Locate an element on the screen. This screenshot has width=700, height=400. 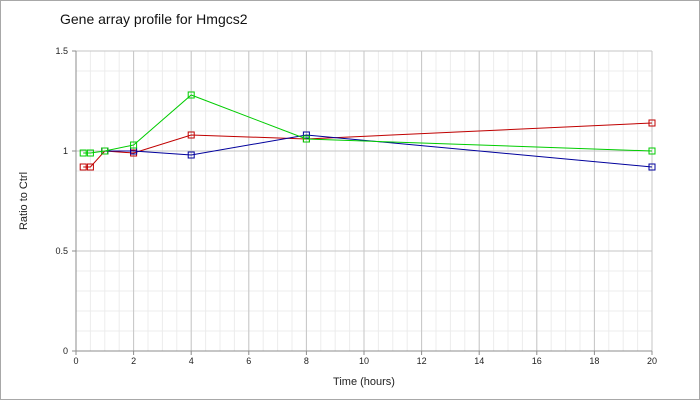
x-tick-label: 0 is located at coordinates (75, 361).